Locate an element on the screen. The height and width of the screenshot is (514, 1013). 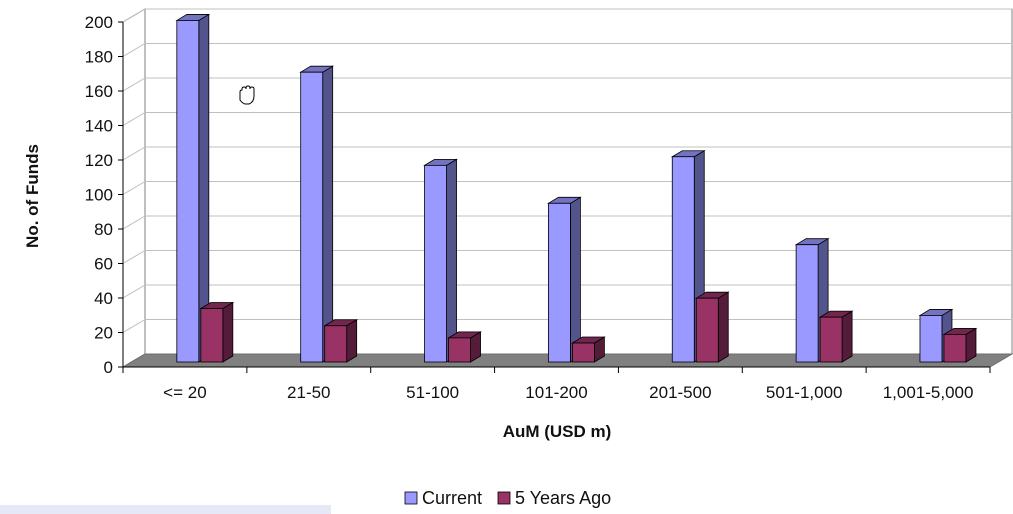
legend-swatch-current is located at coordinates (411, 498).